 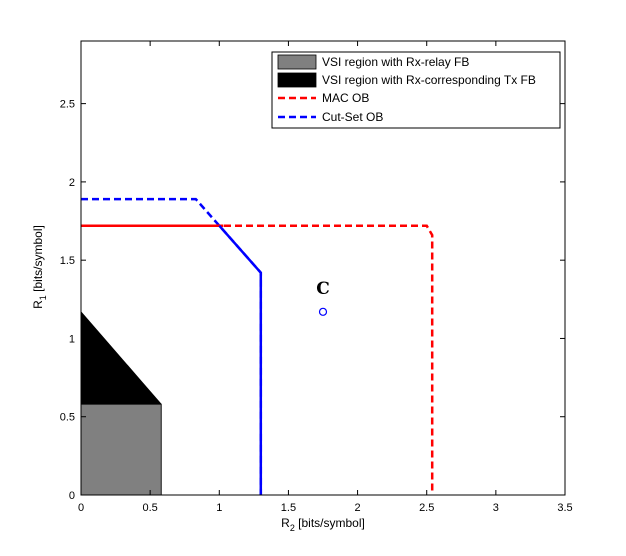 I want to click on legend-swatch-rx-corresponding, so click(x=297, y=80).